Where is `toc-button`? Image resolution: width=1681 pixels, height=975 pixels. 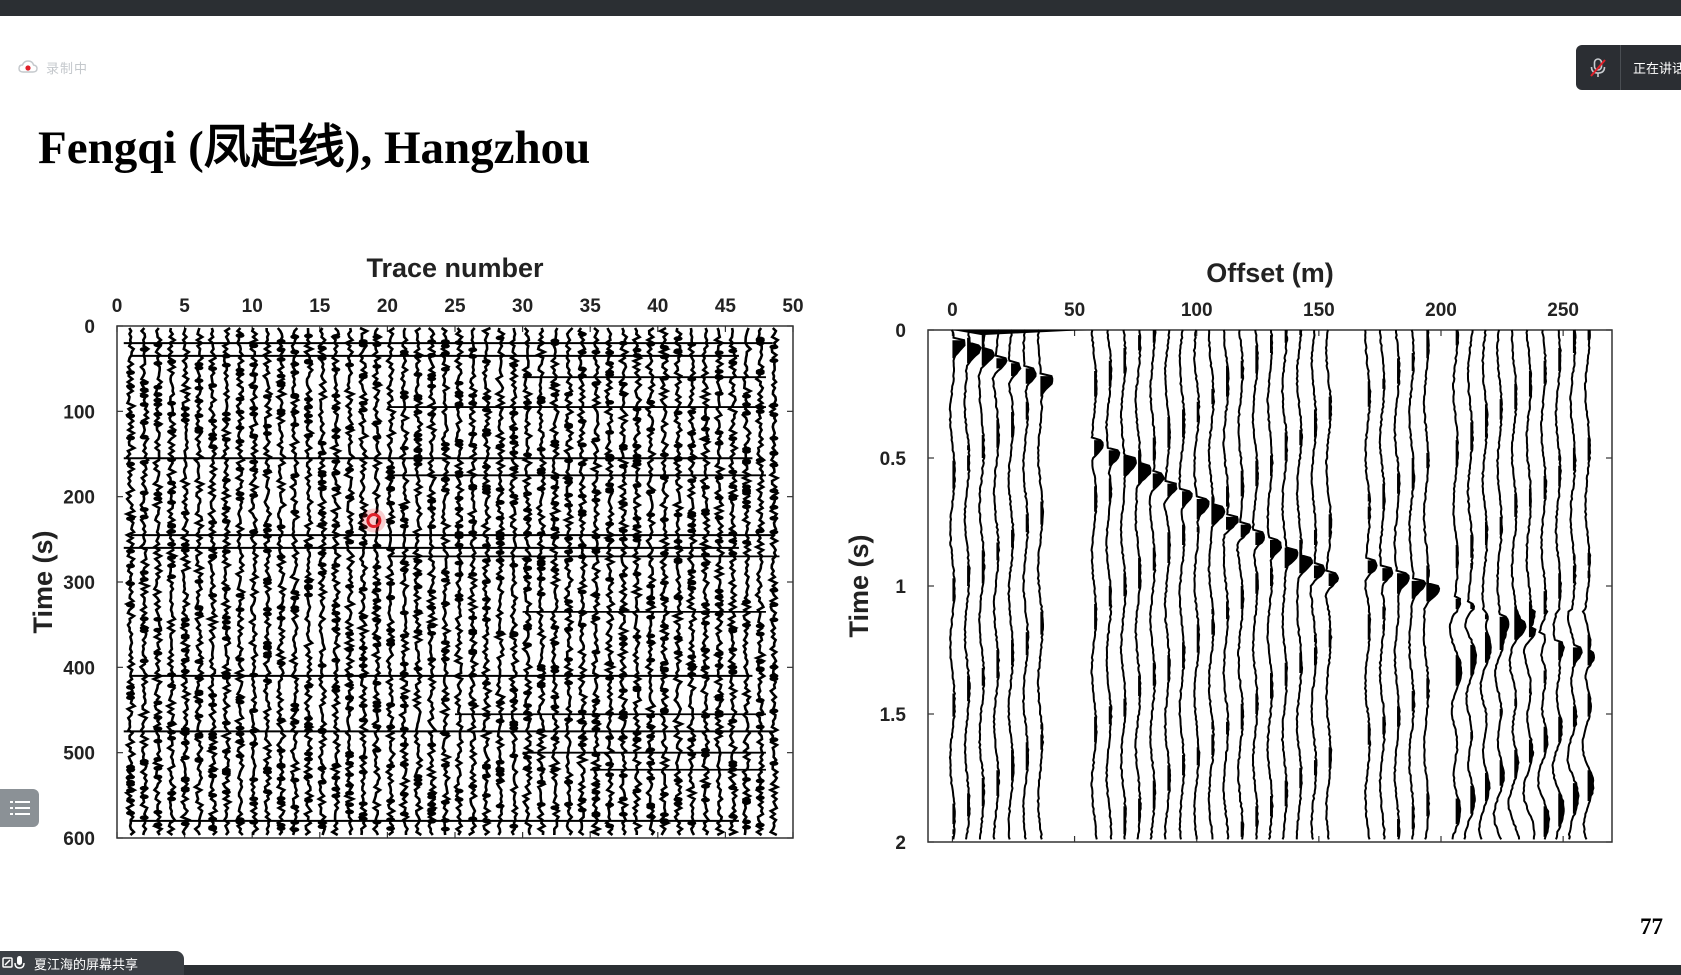 toc-button is located at coordinates (19, 808).